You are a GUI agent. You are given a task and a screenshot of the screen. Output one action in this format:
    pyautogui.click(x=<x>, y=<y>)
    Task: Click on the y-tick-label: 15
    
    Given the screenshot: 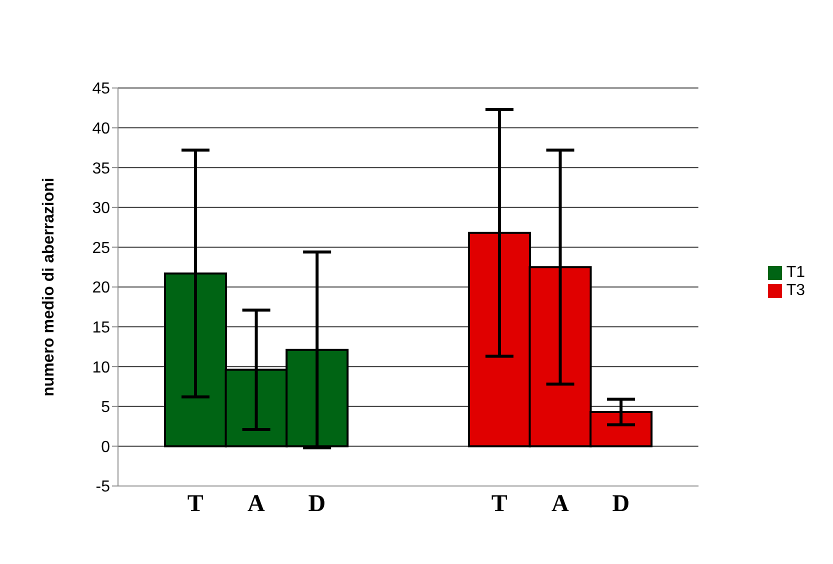 What is the action you would take?
    pyautogui.click(x=101, y=327)
    